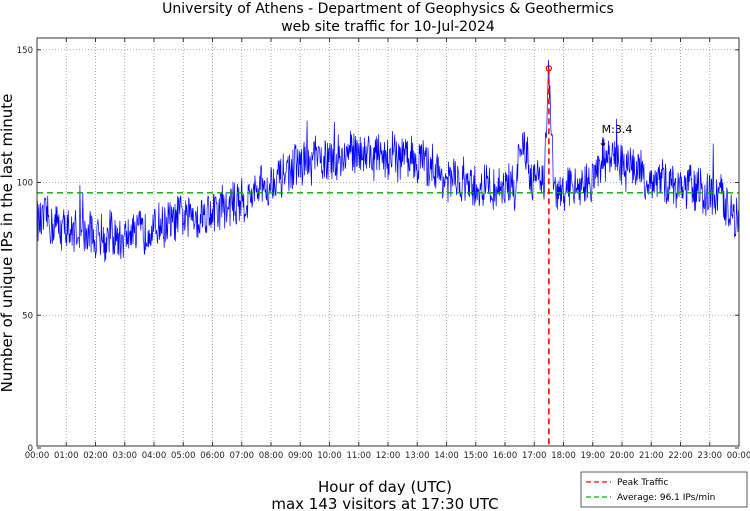 Image resolution: width=750 pixels, height=511 pixels. What do you see at coordinates (125, 456) in the screenshot?
I see `x-tick-label: 03:00` at bounding box center [125, 456].